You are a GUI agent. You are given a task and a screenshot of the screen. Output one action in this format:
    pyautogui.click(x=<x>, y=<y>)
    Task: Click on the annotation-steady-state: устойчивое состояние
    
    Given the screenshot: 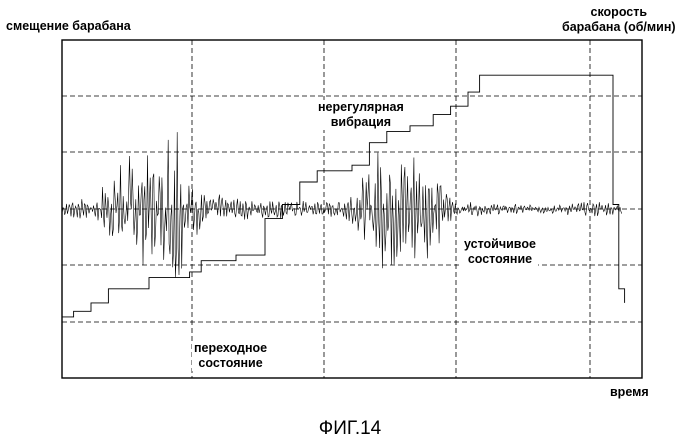 What is the action you would take?
    pyautogui.click(x=500, y=252)
    